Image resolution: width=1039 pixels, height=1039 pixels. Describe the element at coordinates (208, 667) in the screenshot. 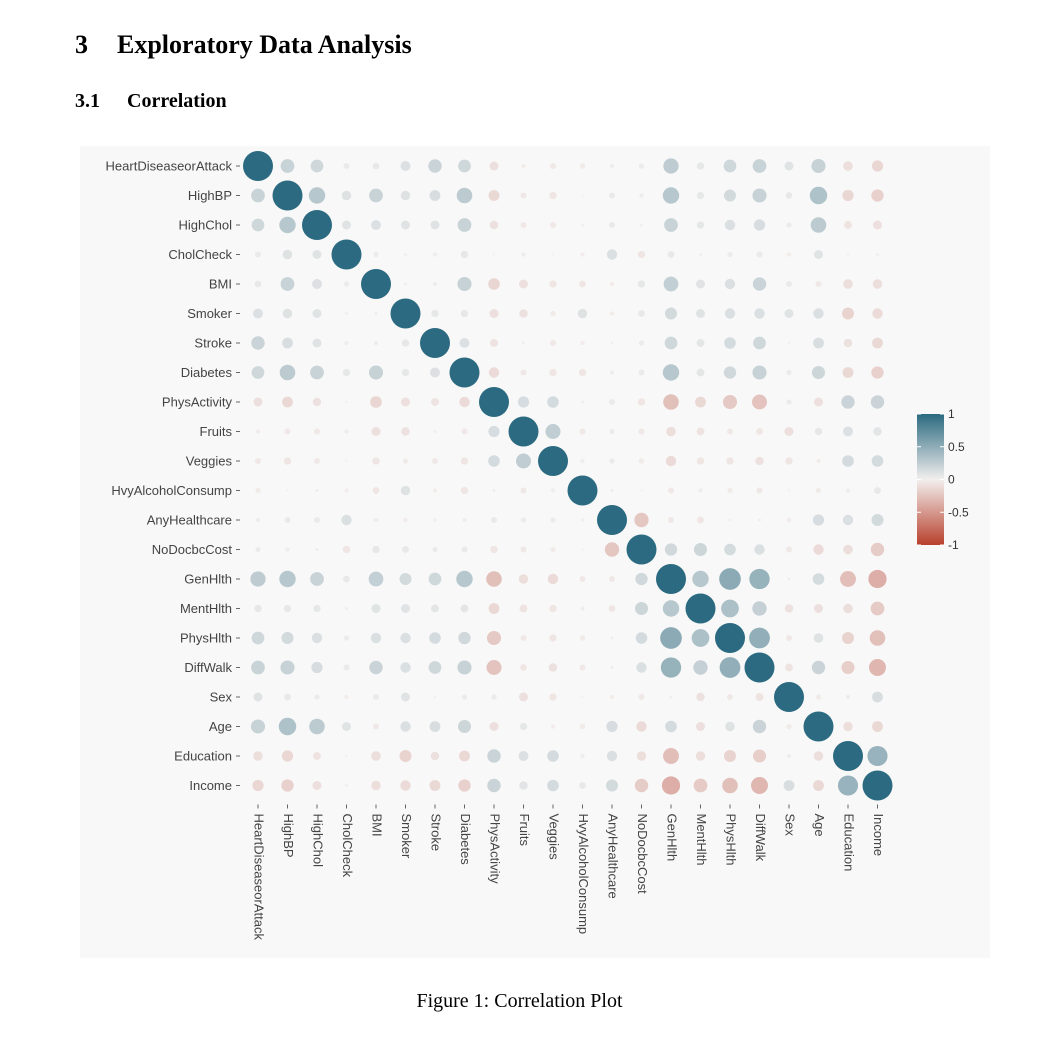

I see `y-tick-label-diffwalk: DiffWalk` at that location.